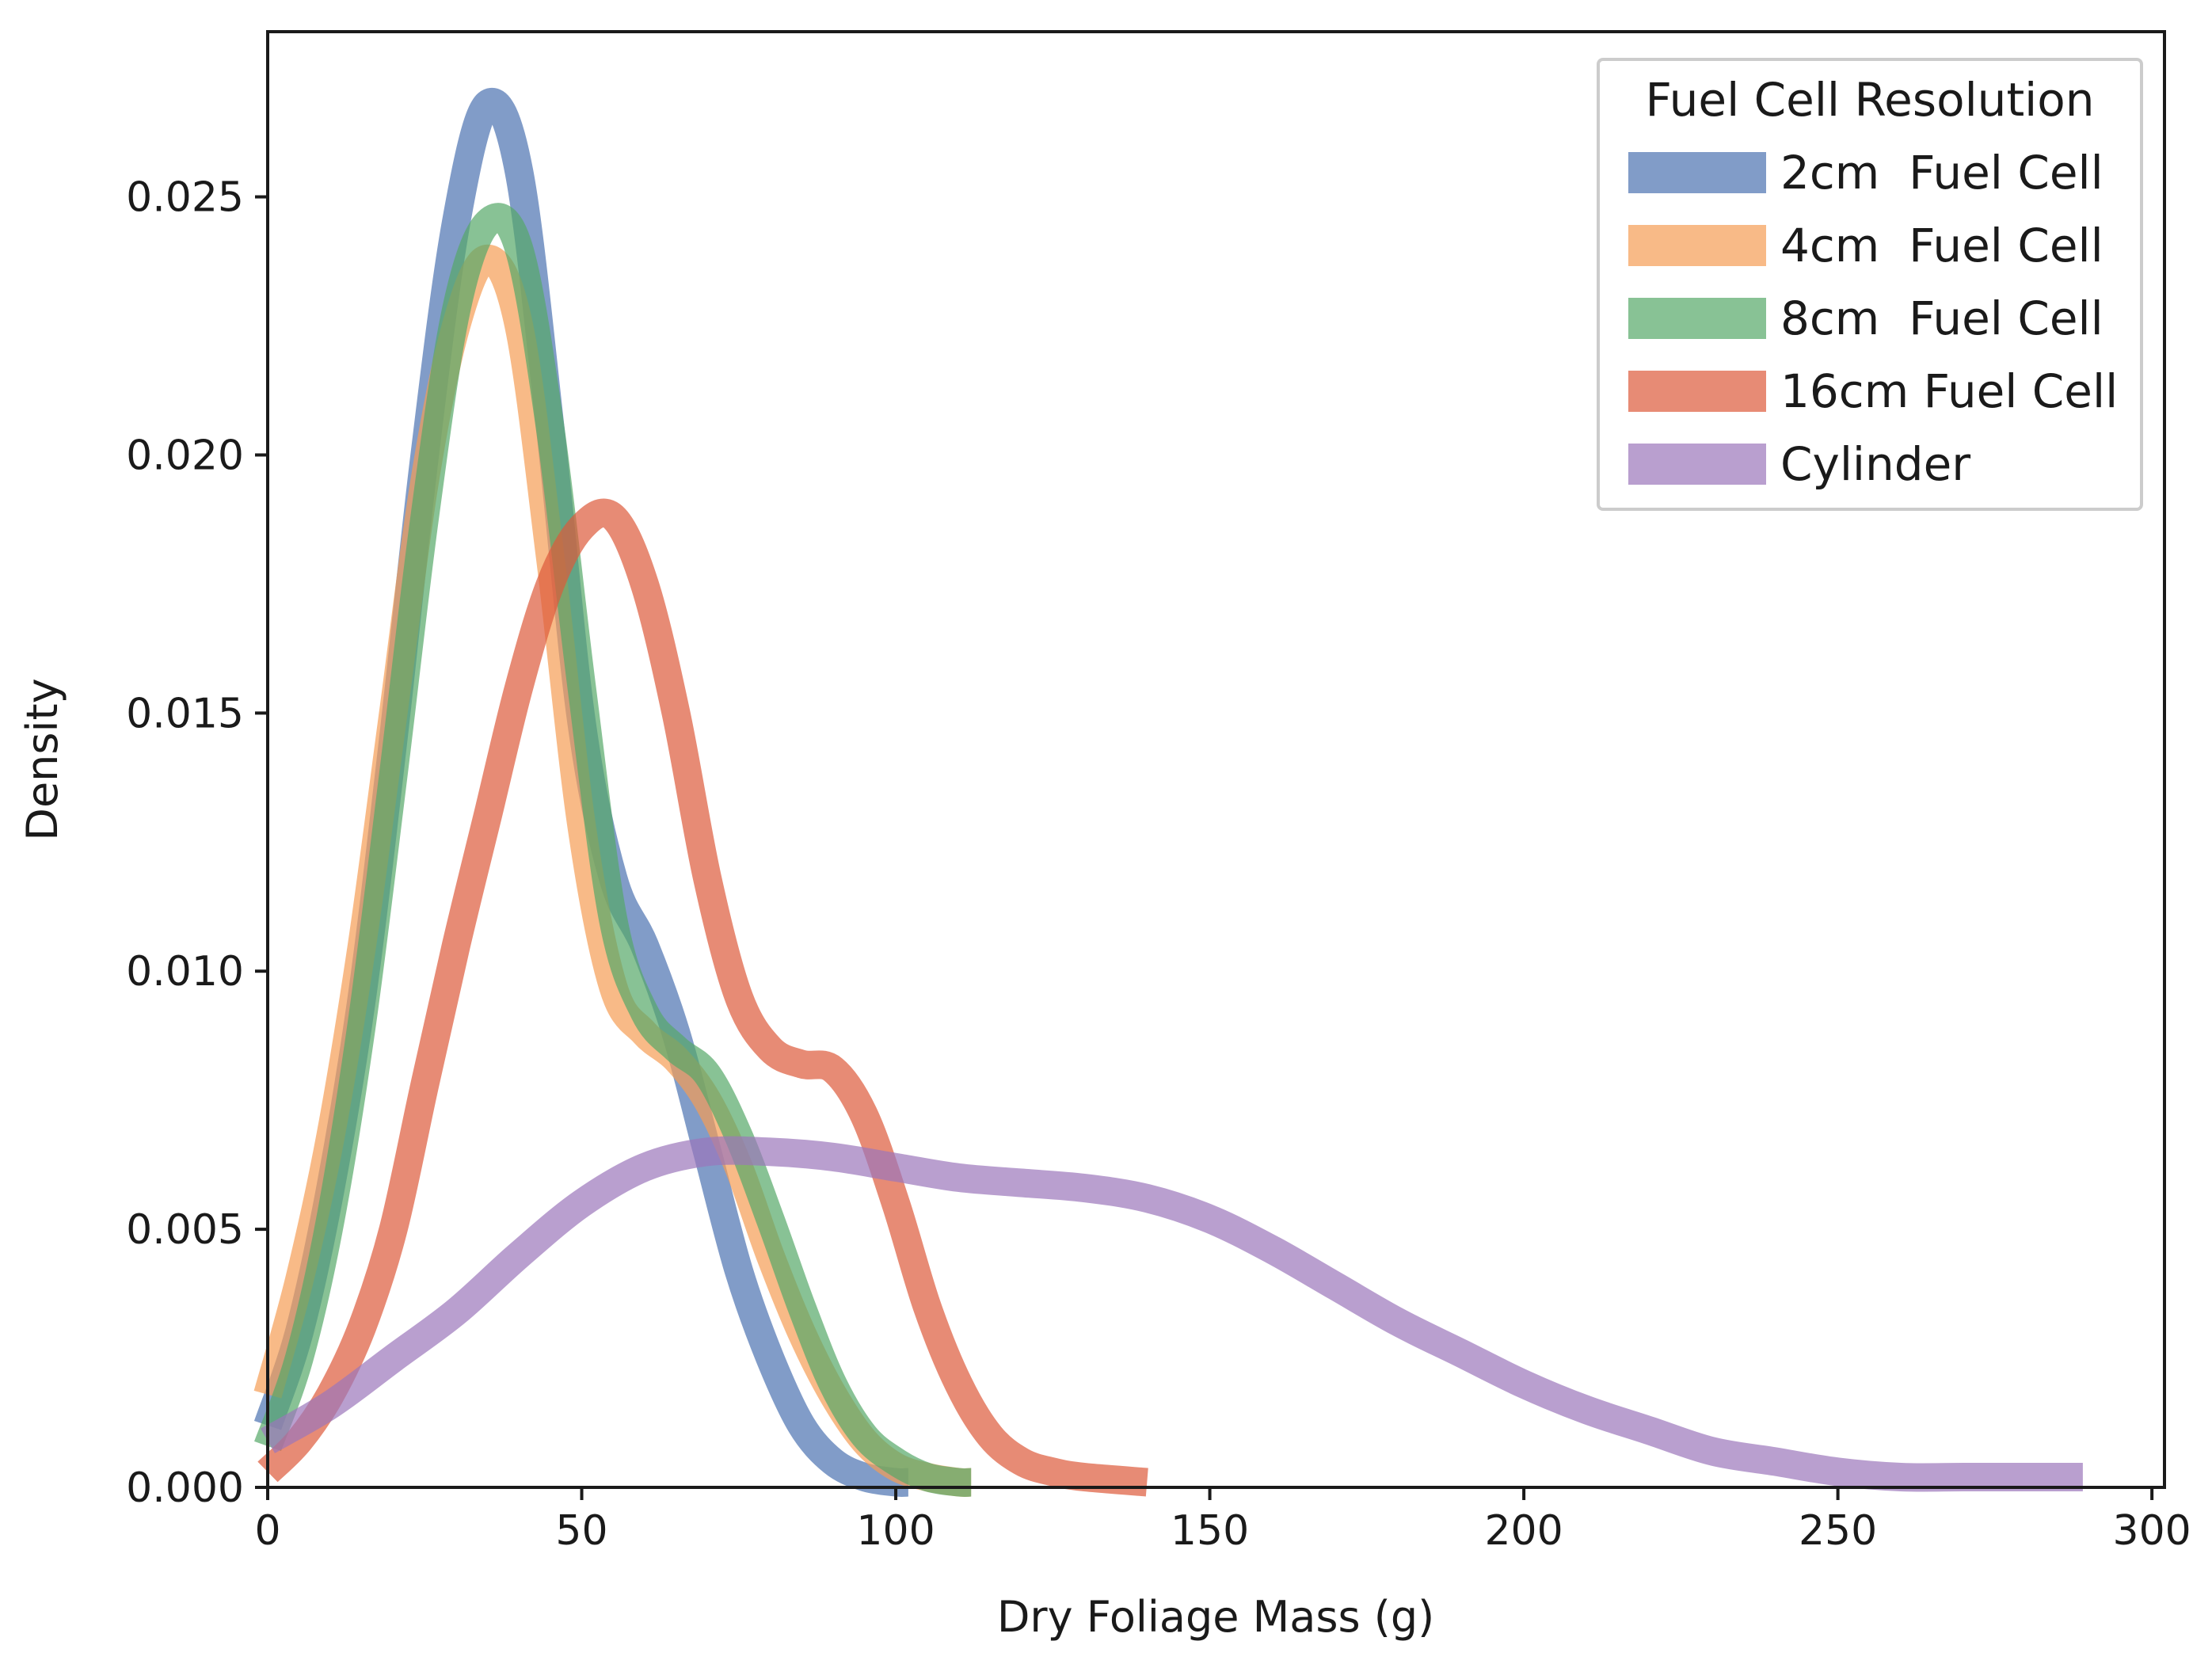 This screenshot has height=1664, width=2212. Describe the element at coordinates (1215, 1617) in the screenshot. I see `x-axis-title: Dry Foliage Mass (g)` at that location.